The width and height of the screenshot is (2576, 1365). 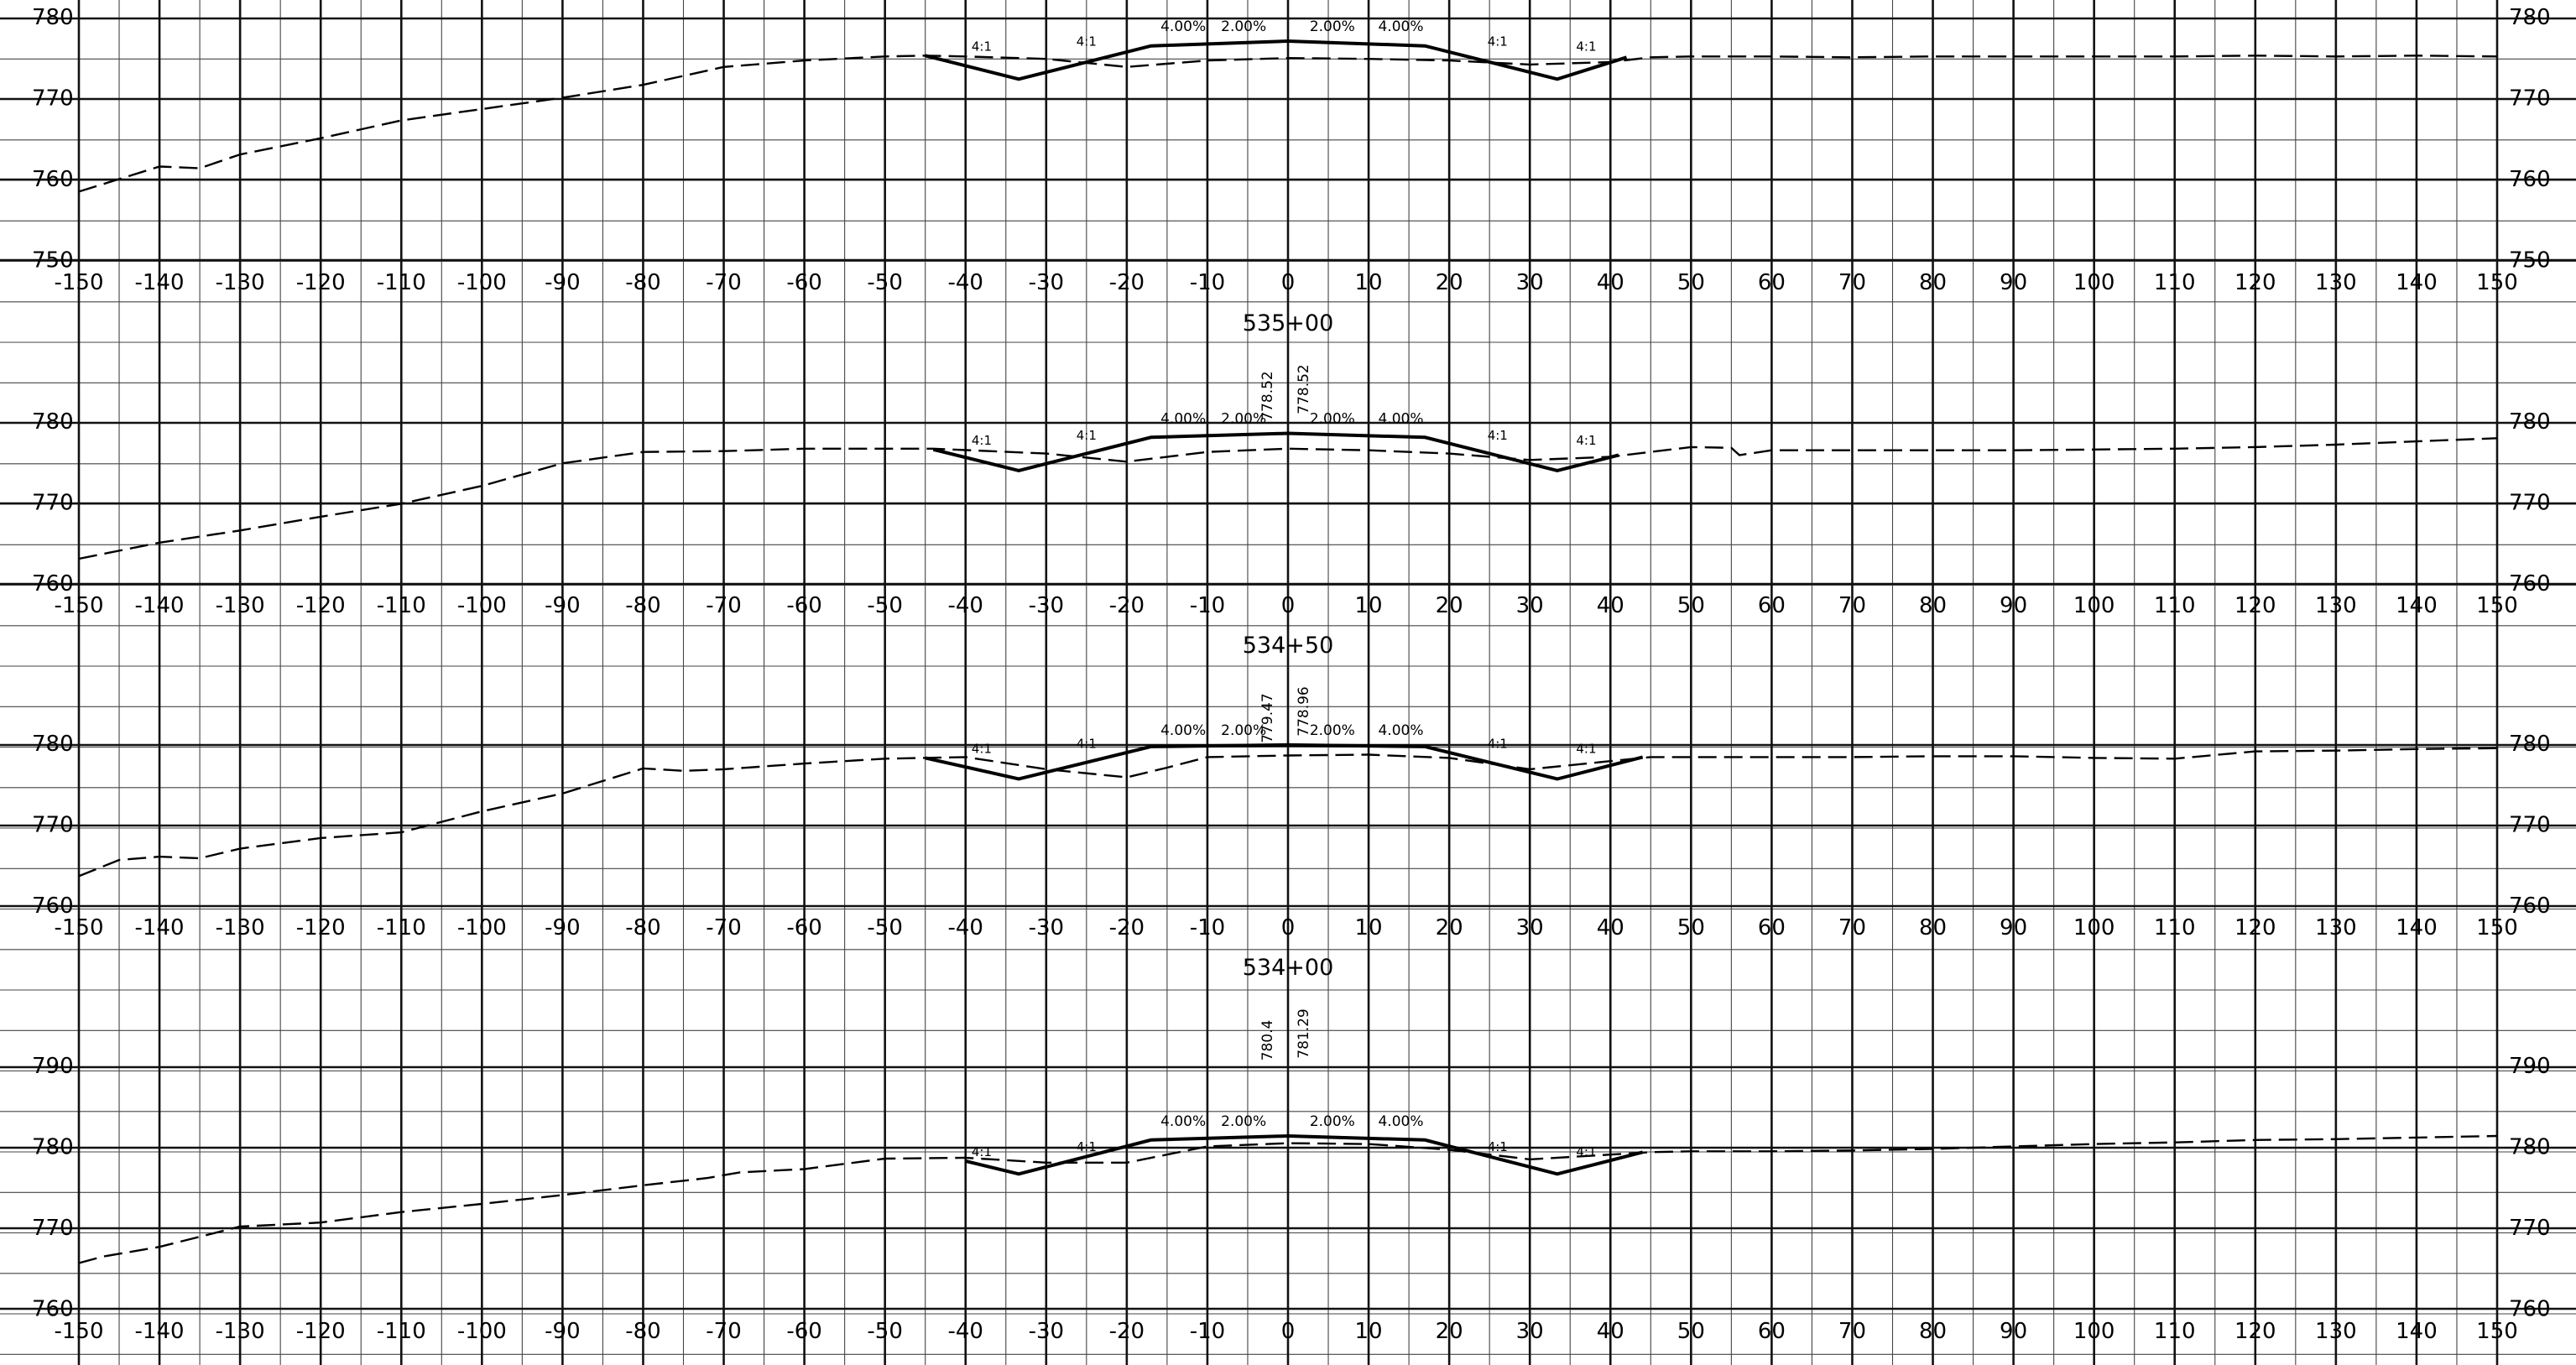 What do you see at coordinates (53, 261) in the screenshot?
I see `elevation-label-left: 750` at bounding box center [53, 261].